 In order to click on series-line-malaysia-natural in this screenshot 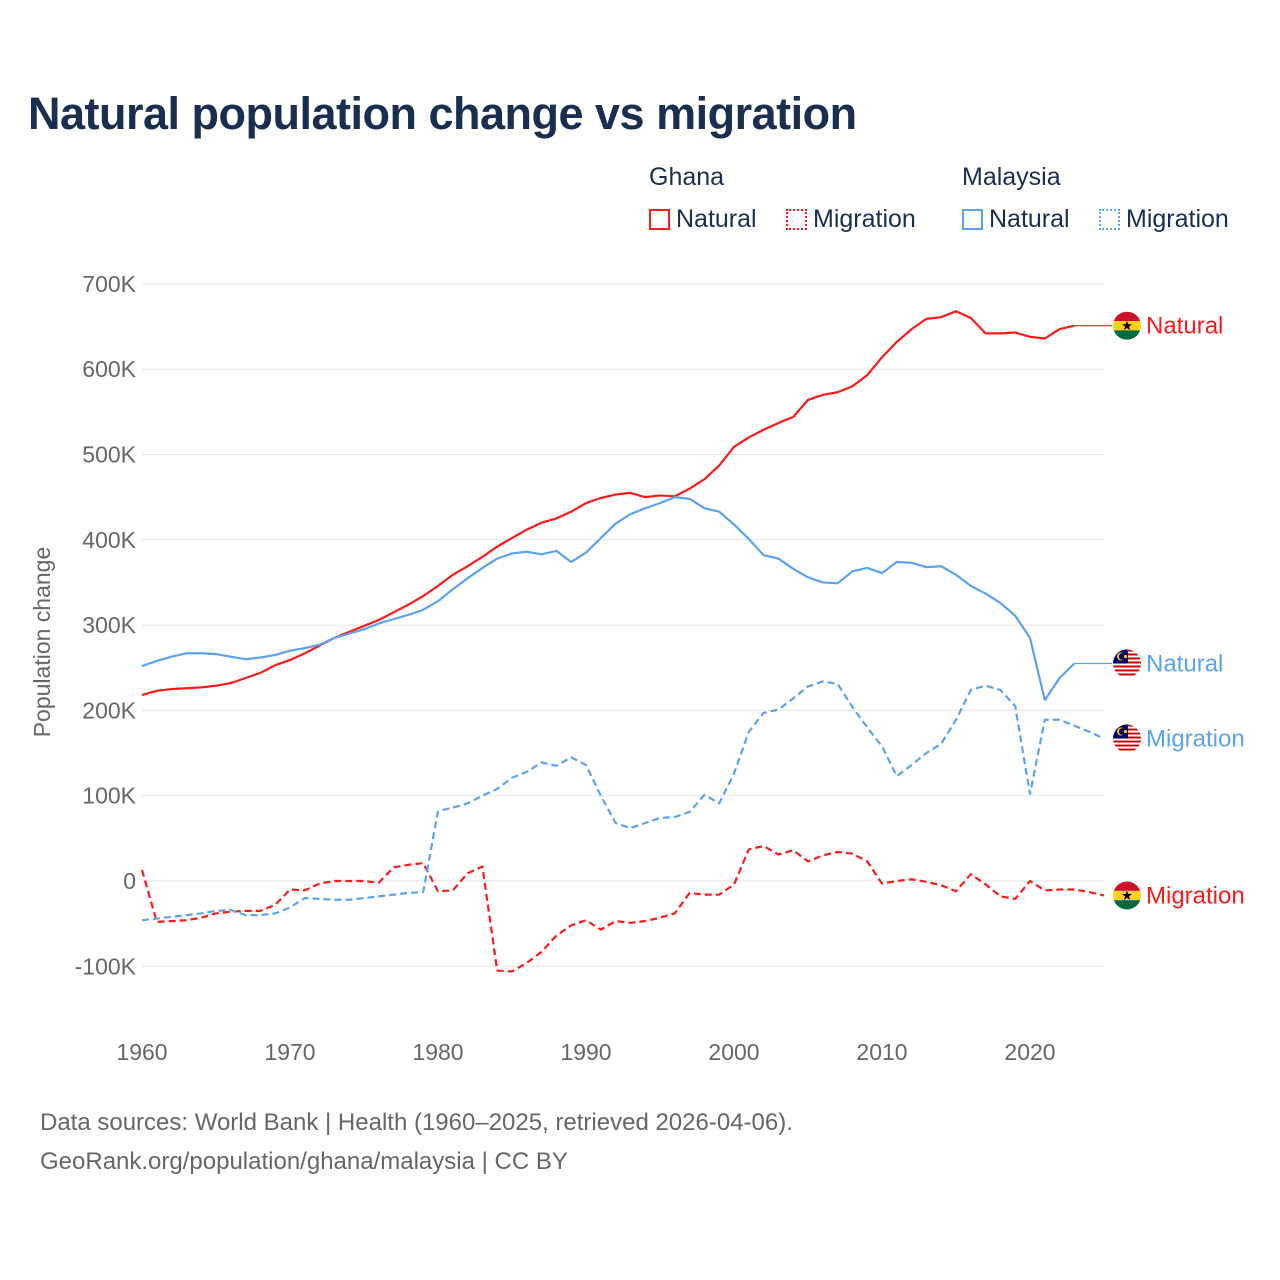, I will do `click(608, 599)`.